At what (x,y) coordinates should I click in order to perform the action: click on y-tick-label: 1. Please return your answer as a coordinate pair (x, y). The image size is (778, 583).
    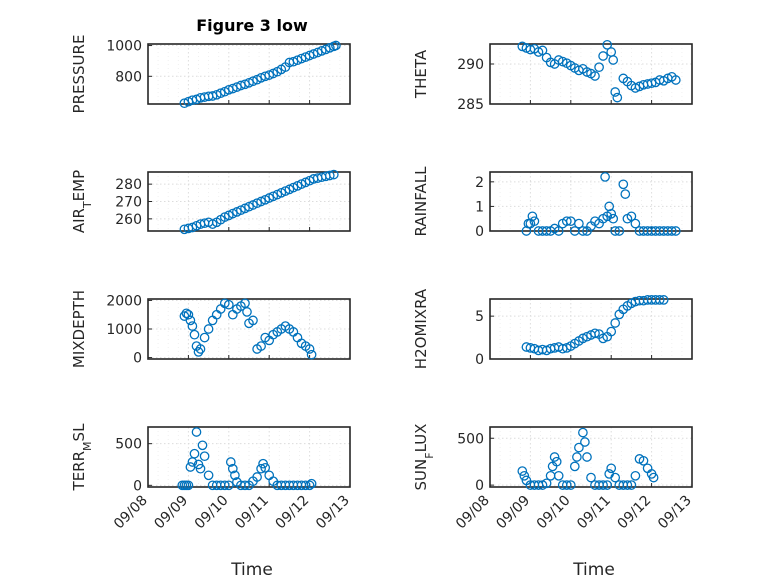
    Looking at the image, I should click on (479, 207).